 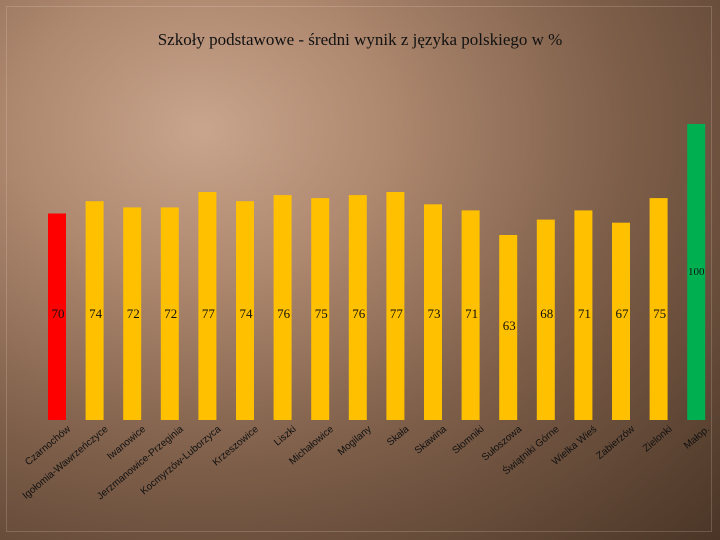 I want to click on category-label-12: Słomniki, so click(x=469, y=440).